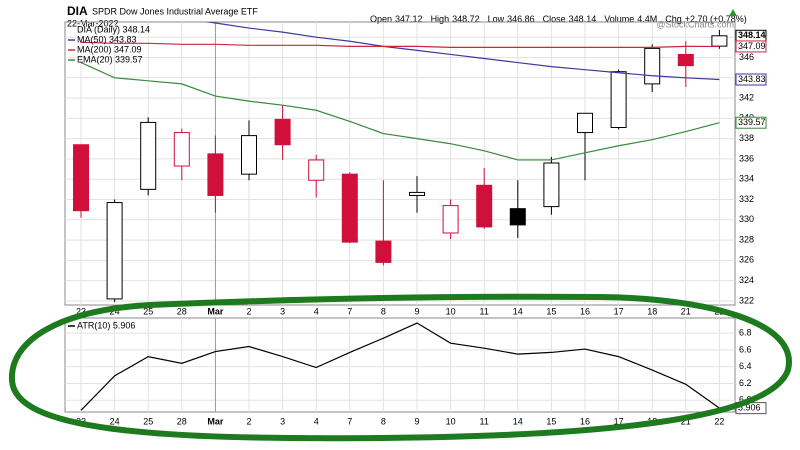  Describe the element at coordinates (673, 19) in the screenshot. I see `quote-label: Chg` at that location.